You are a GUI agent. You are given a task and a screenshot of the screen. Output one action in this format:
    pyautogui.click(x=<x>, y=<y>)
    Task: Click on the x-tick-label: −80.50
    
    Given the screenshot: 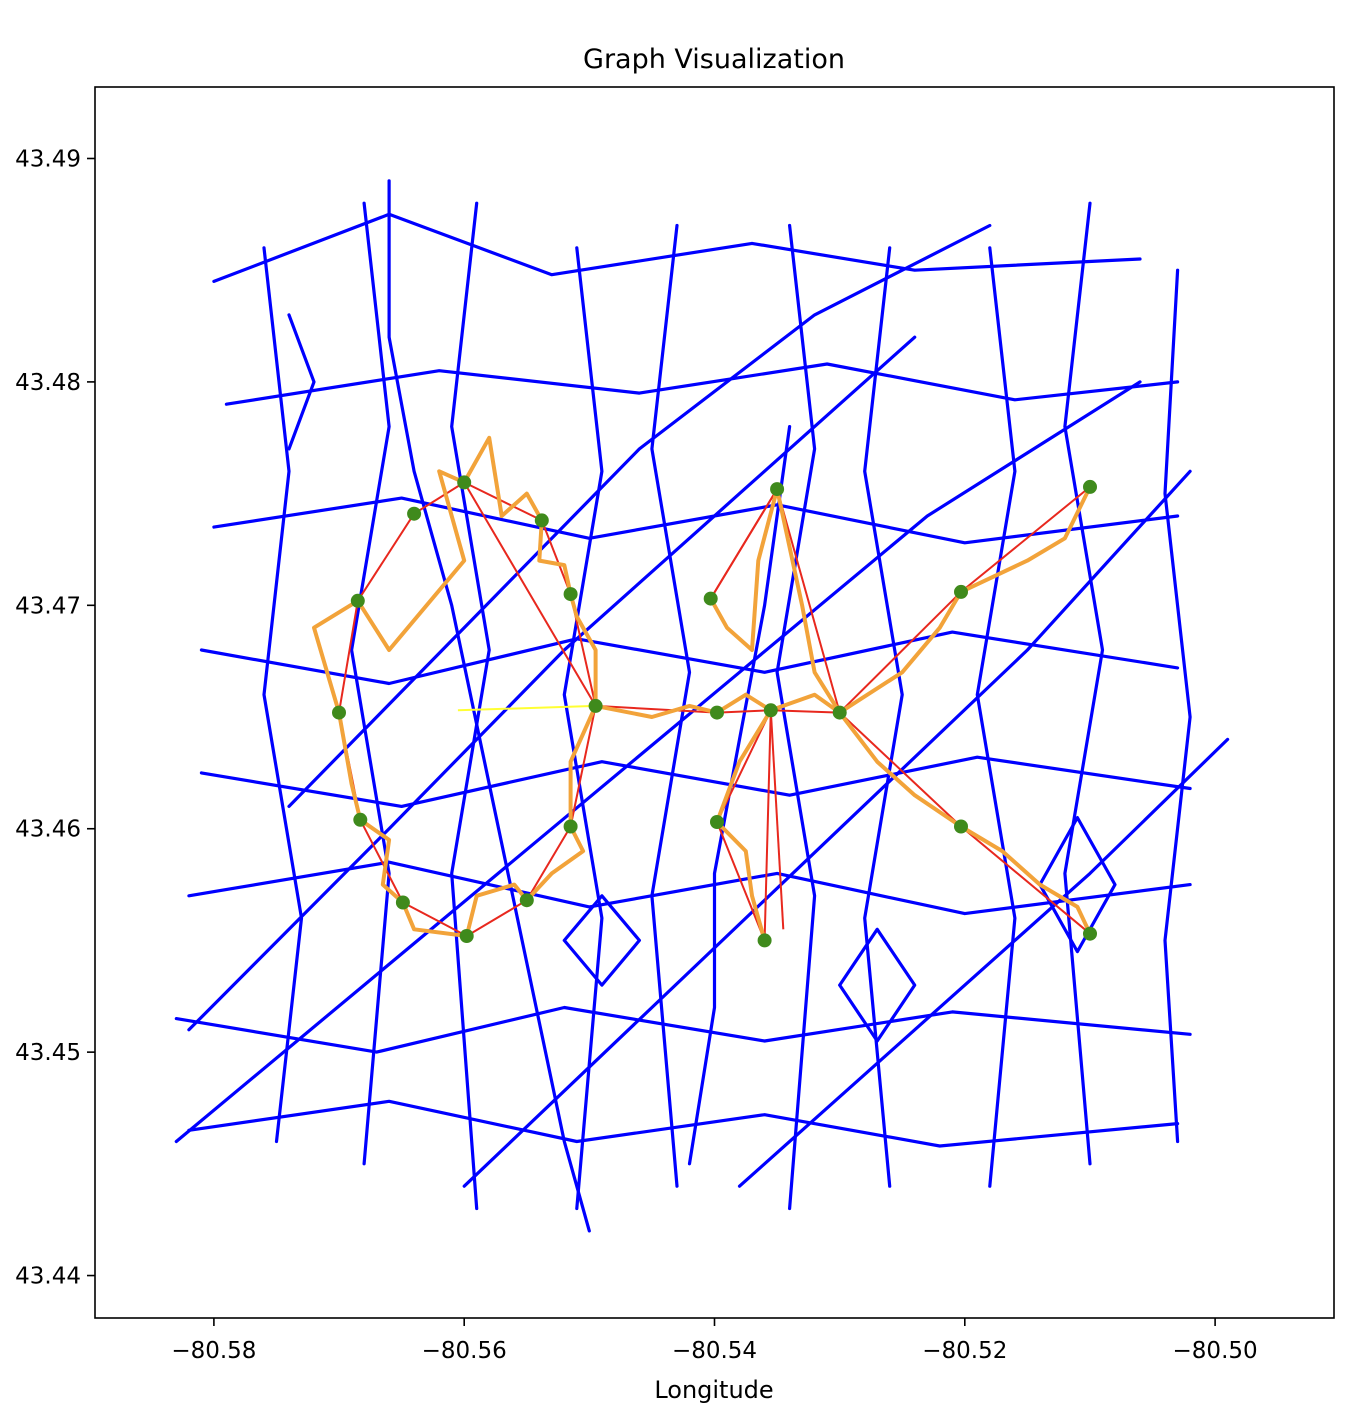 What is the action you would take?
    pyautogui.click(x=1215, y=1351)
    